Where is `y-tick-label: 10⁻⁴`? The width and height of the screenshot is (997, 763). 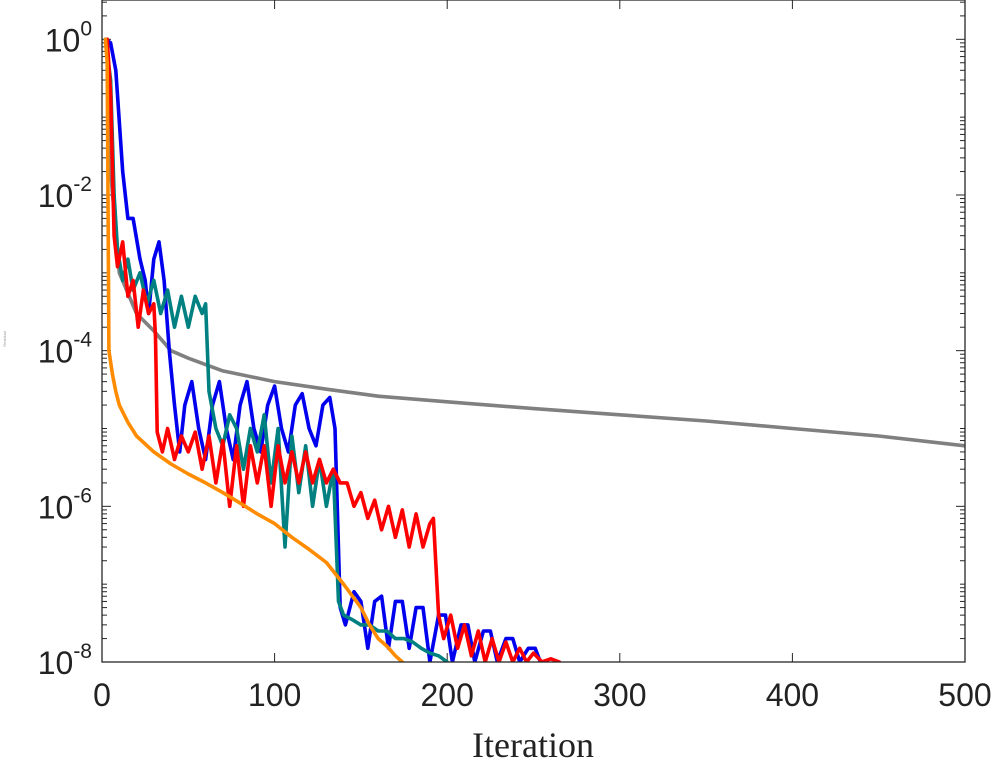
y-tick-label: 10⁻⁴ is located at coordinates (65, 349).